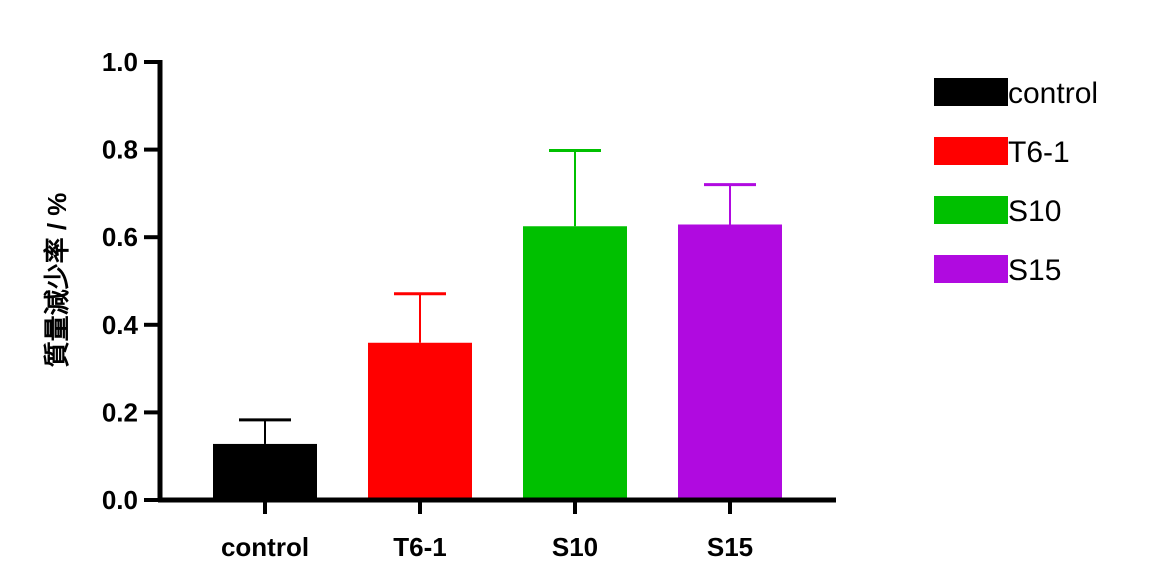 This screenshot has height=579, width=1149. What do you see at coordinates (120, 325) in the screenshot?
I see `y-tick-label: 0.4` at bounding box center [120, 325].